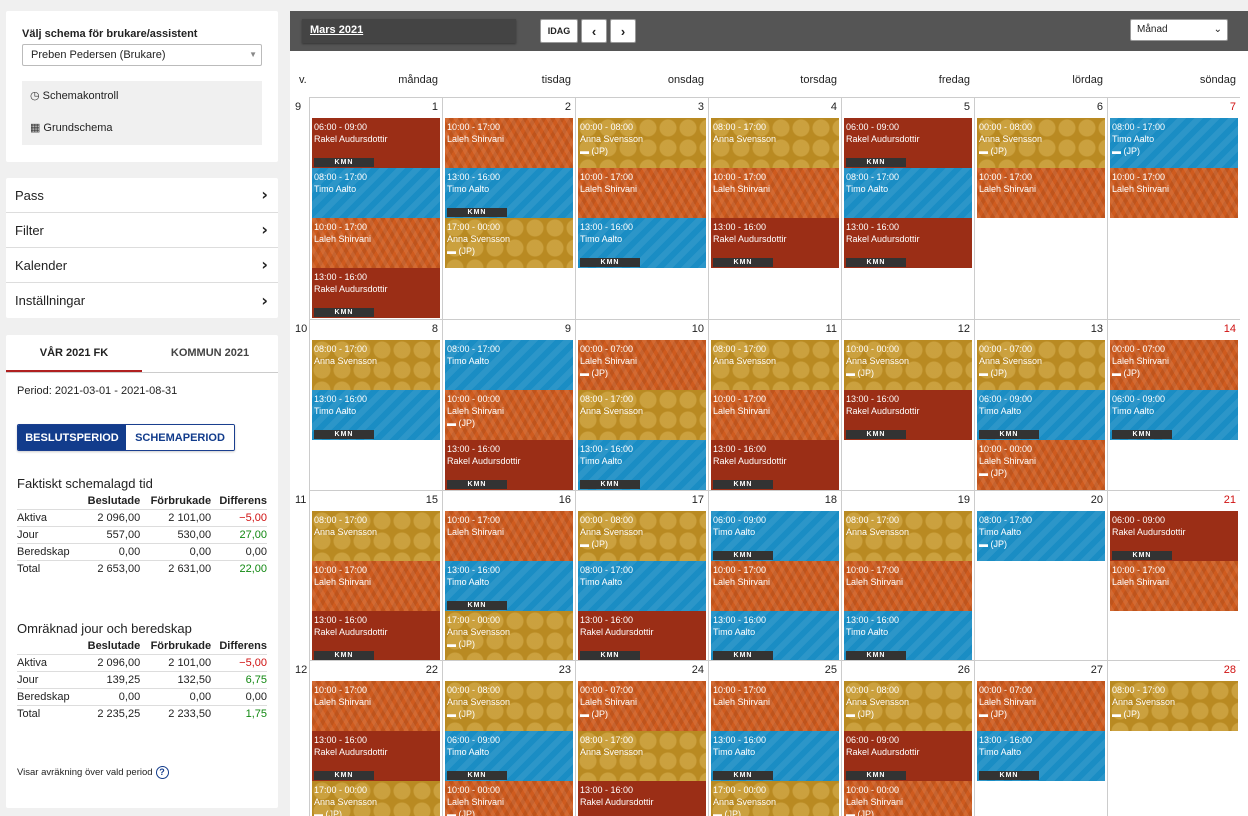 The image size is (1248, 816). I want to click on menu-item-filter: Filter ›, so click(142, 230).